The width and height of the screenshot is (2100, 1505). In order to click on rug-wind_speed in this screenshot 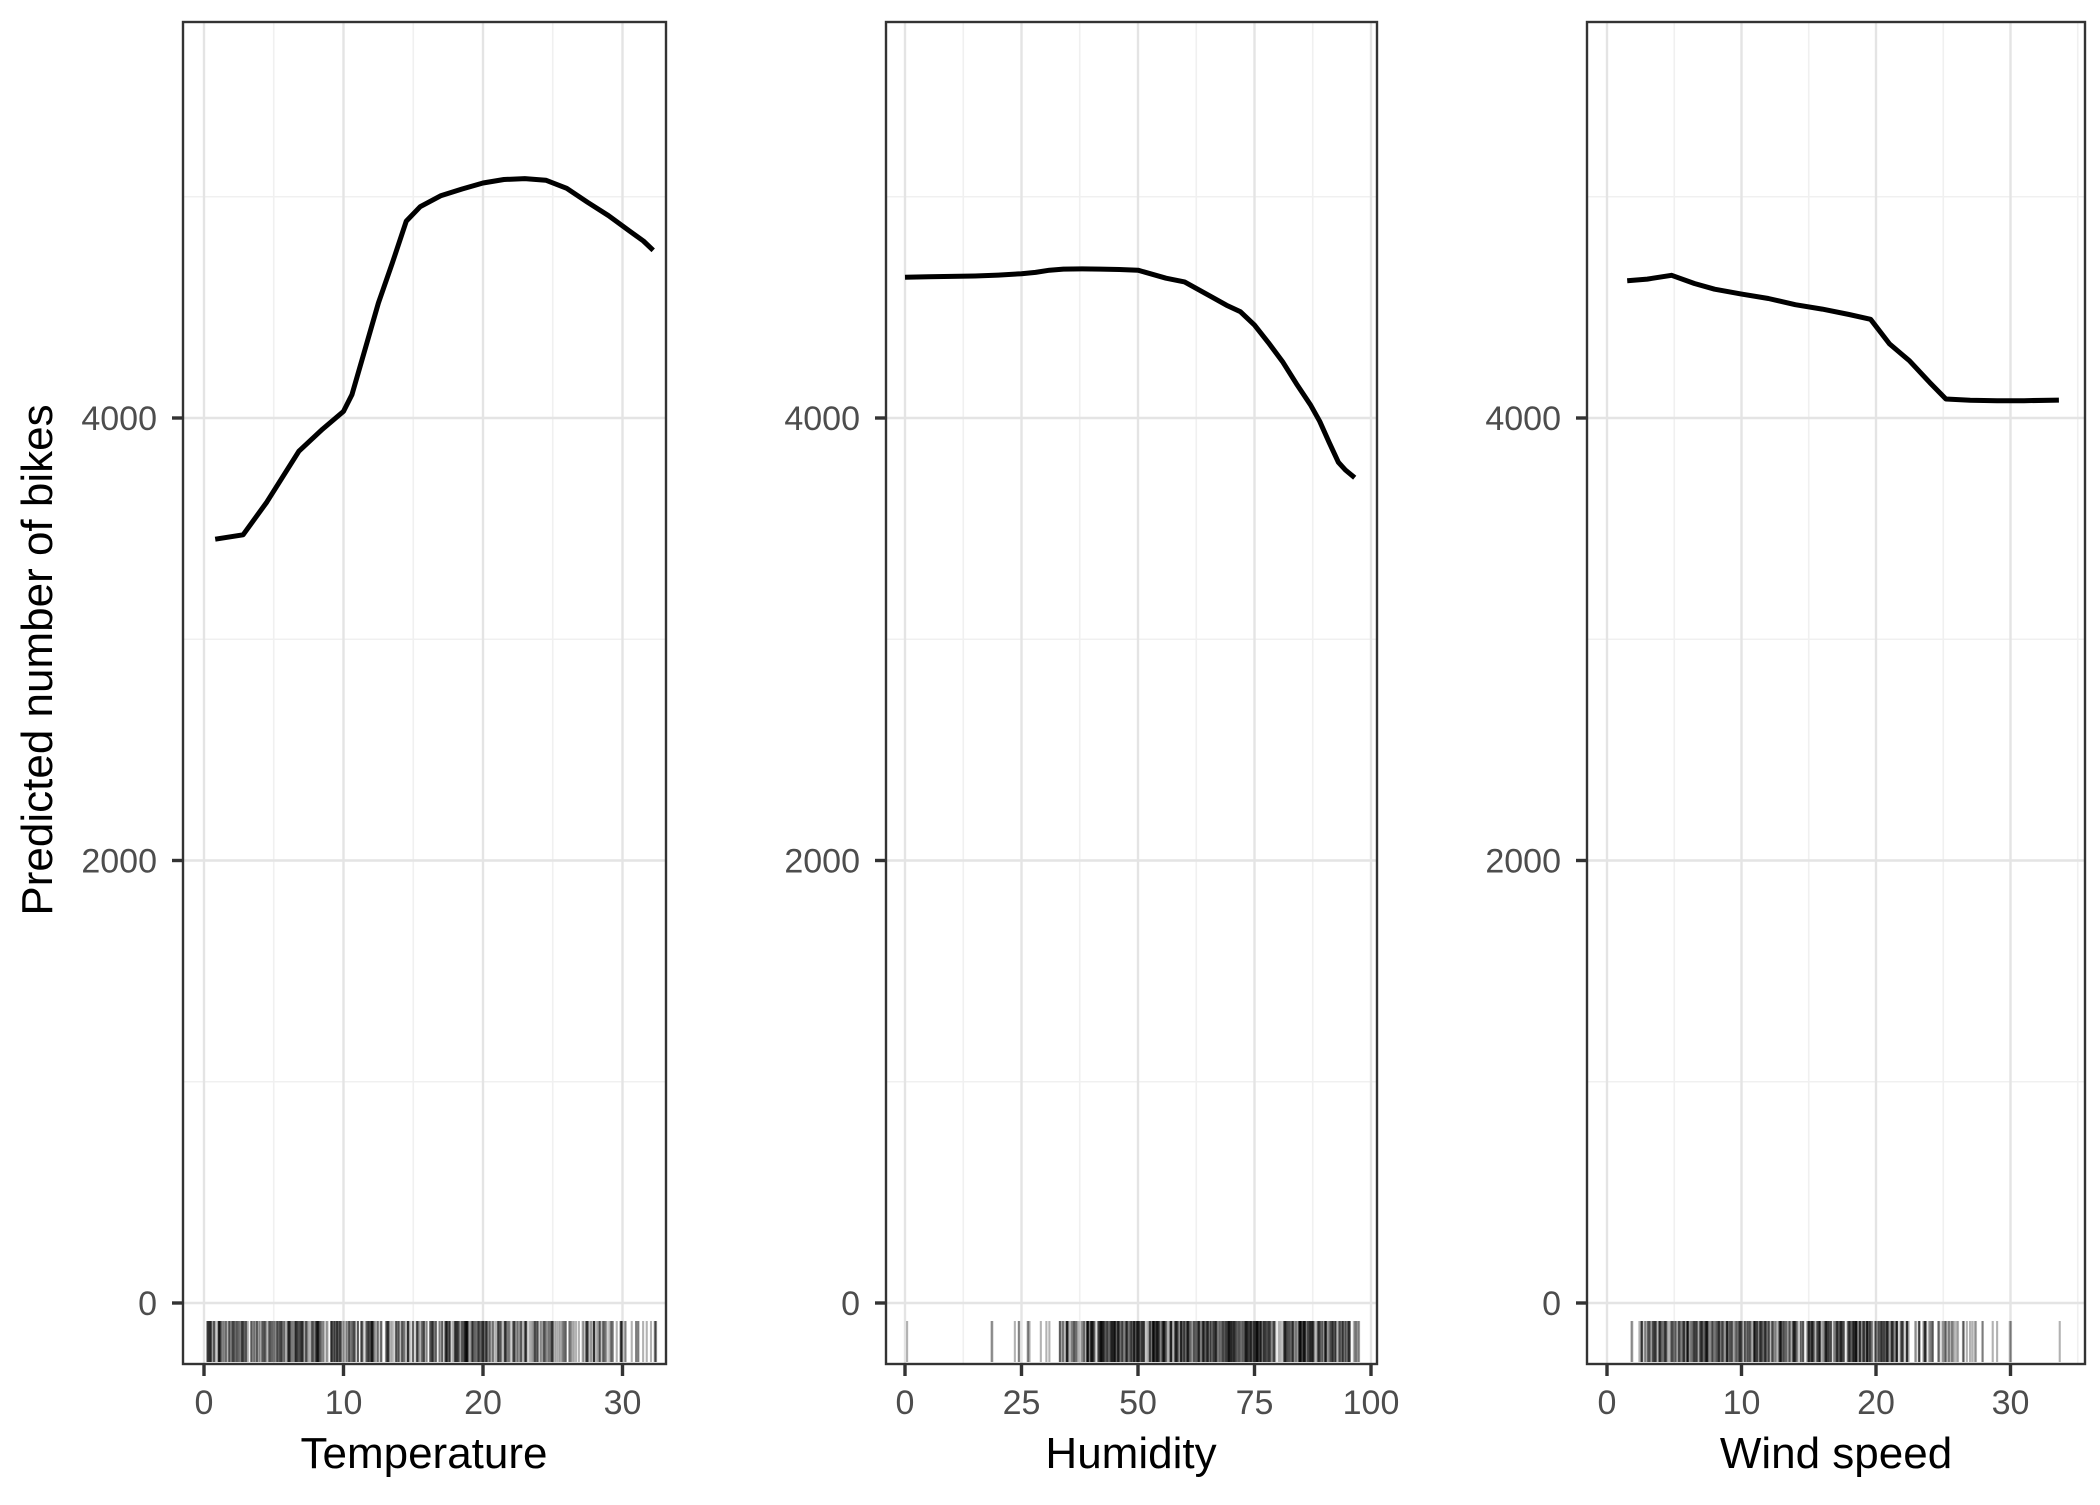, I will do `click(1845, 1341)`.